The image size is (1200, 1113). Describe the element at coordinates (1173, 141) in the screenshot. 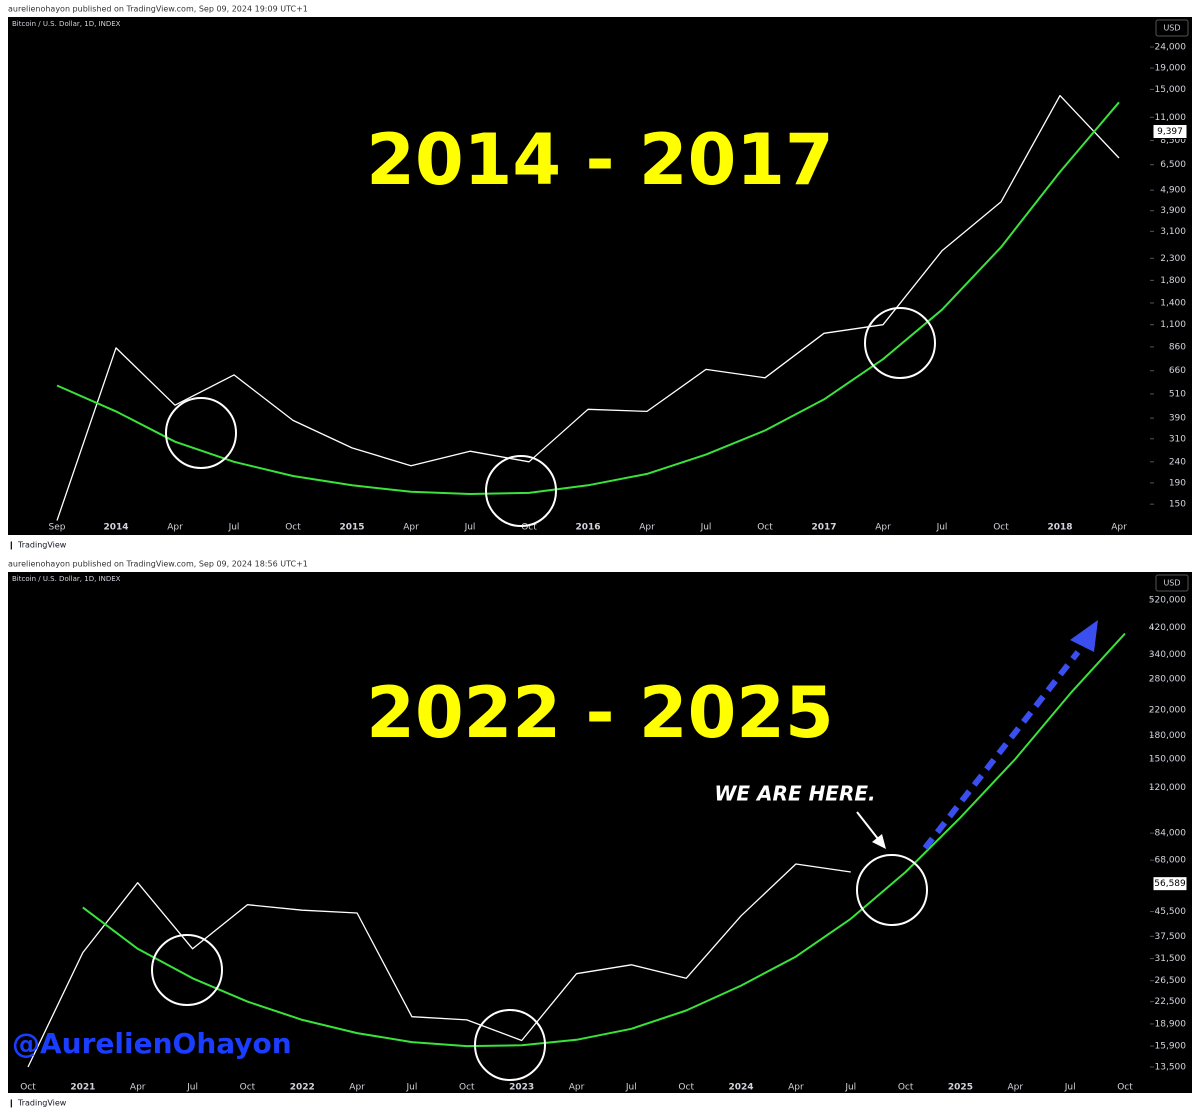

I see `y-tick-label: 8,500` at that location.